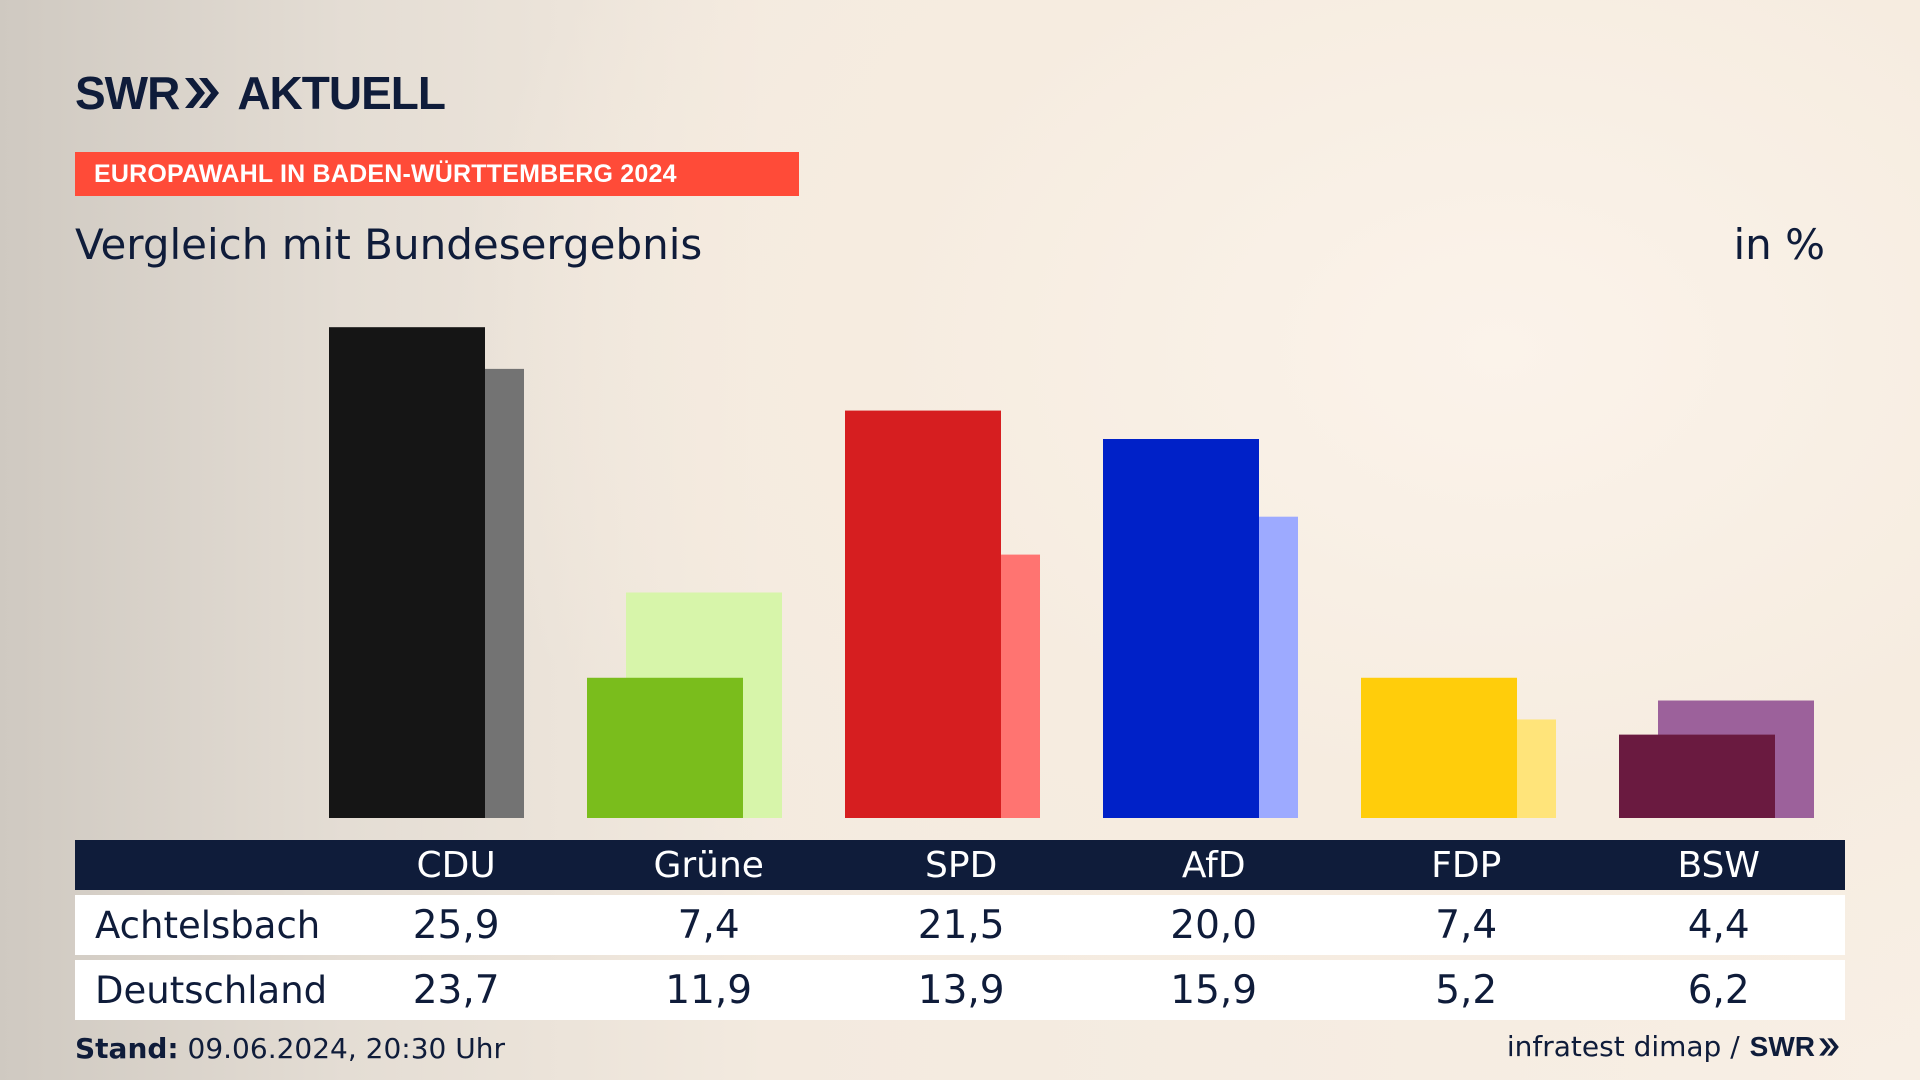 The image size is (1920, 1080). Describe the element at coordinates (1718, 865) in the screenshot. I see `party-header-bsw: BSW` at that location.